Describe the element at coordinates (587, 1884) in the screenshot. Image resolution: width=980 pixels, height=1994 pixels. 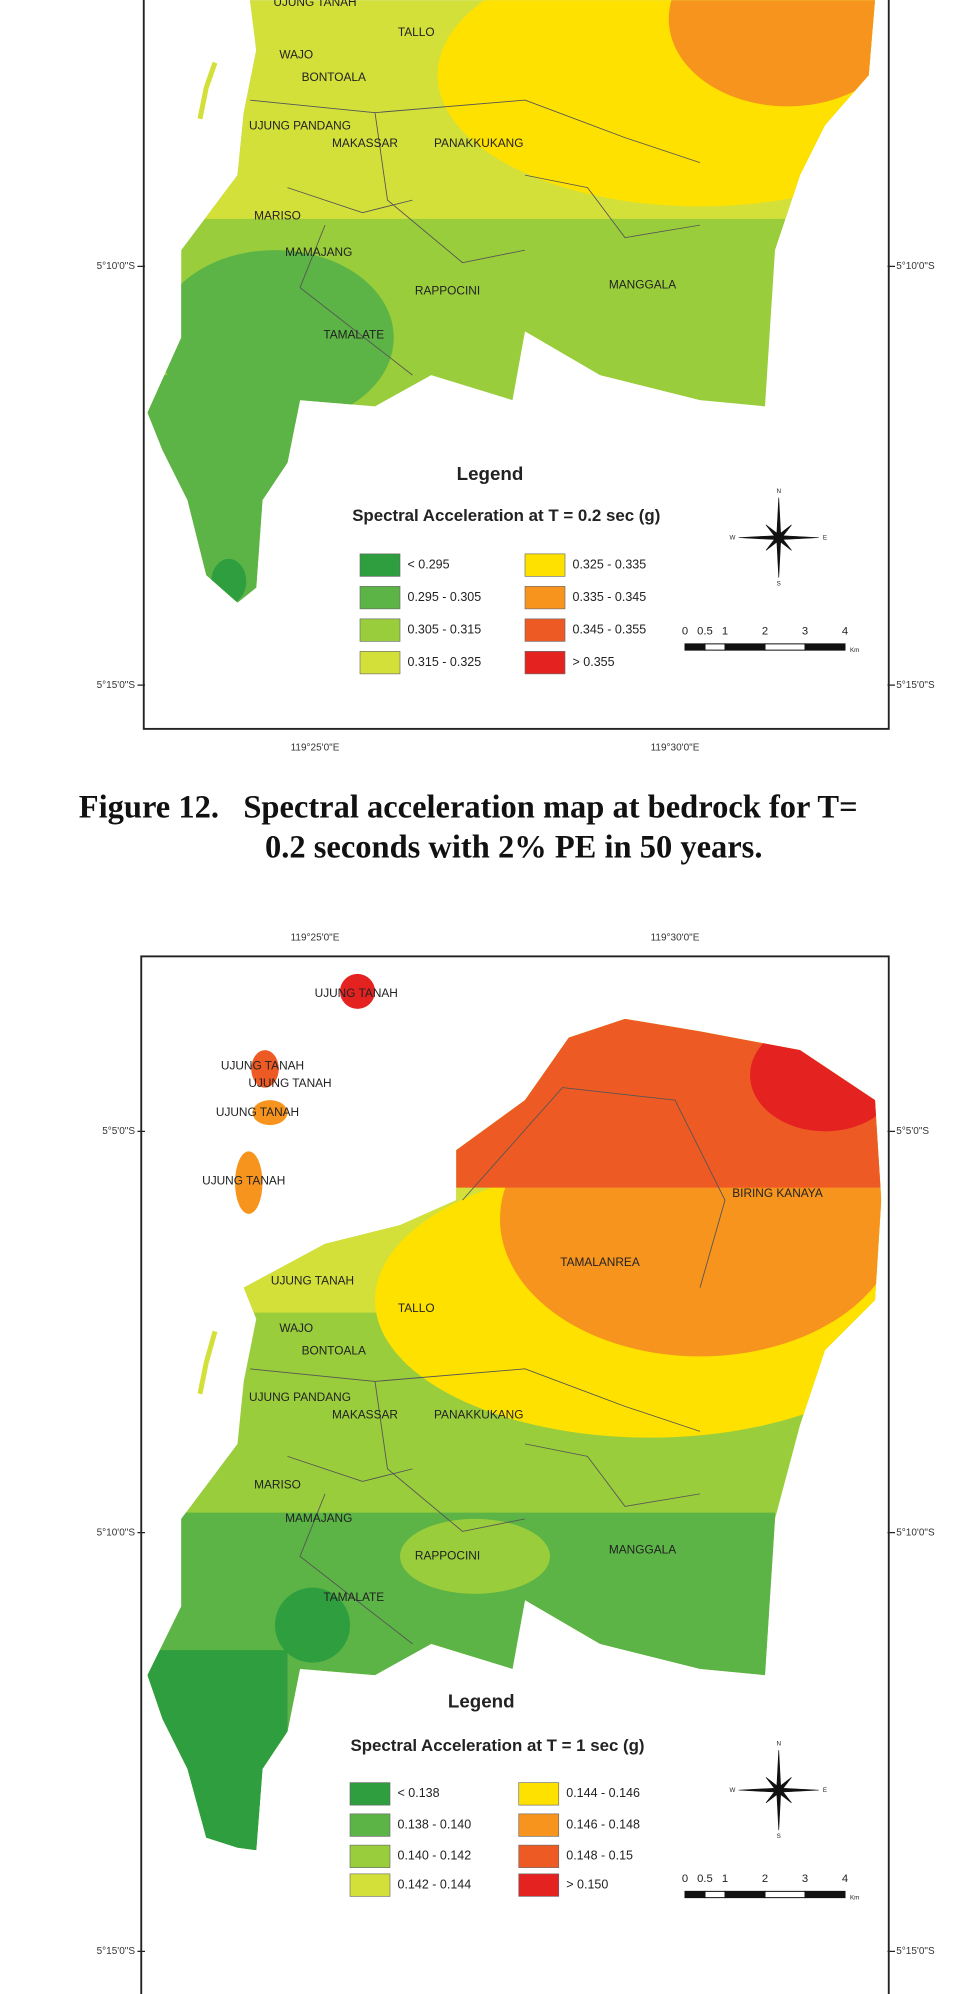
I see `legend-label: > 0.150` at that location.